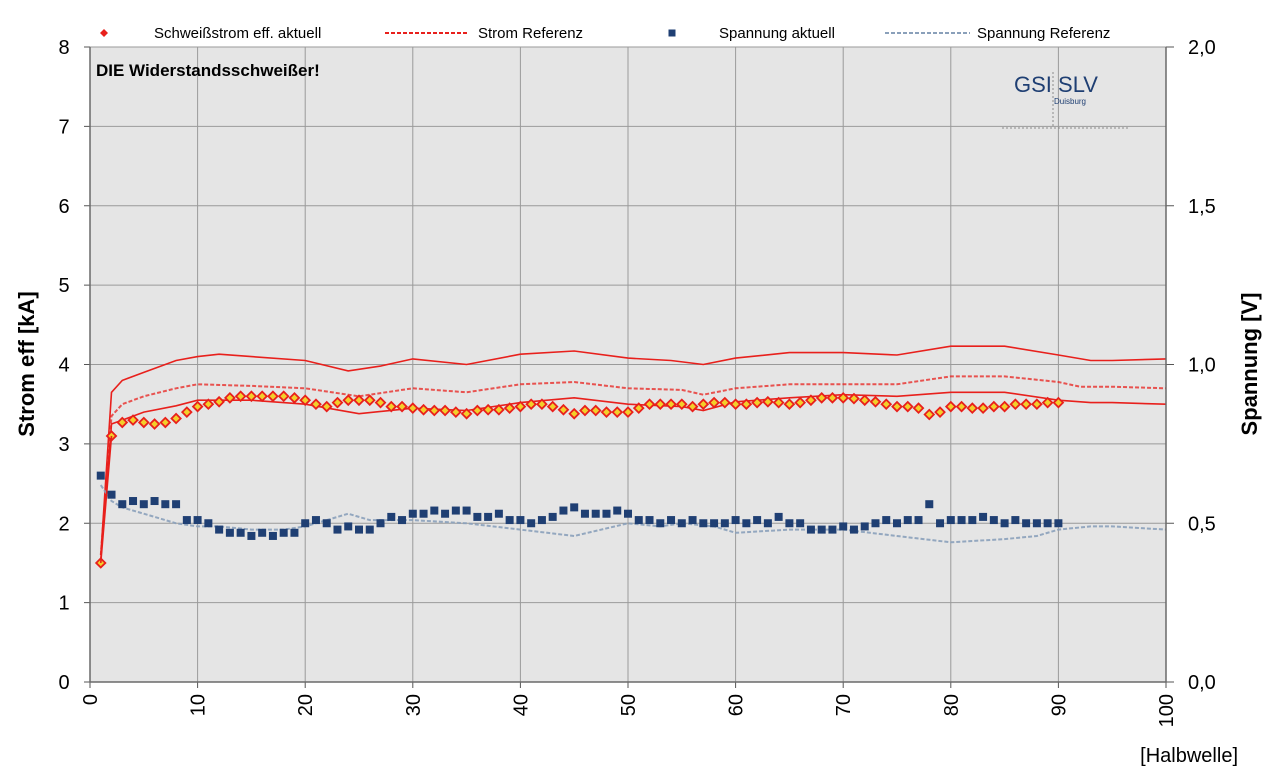 This screenshot has width=1280, height=782. I want to click on legend-item: Spannung aktuell, so click(751, 33).